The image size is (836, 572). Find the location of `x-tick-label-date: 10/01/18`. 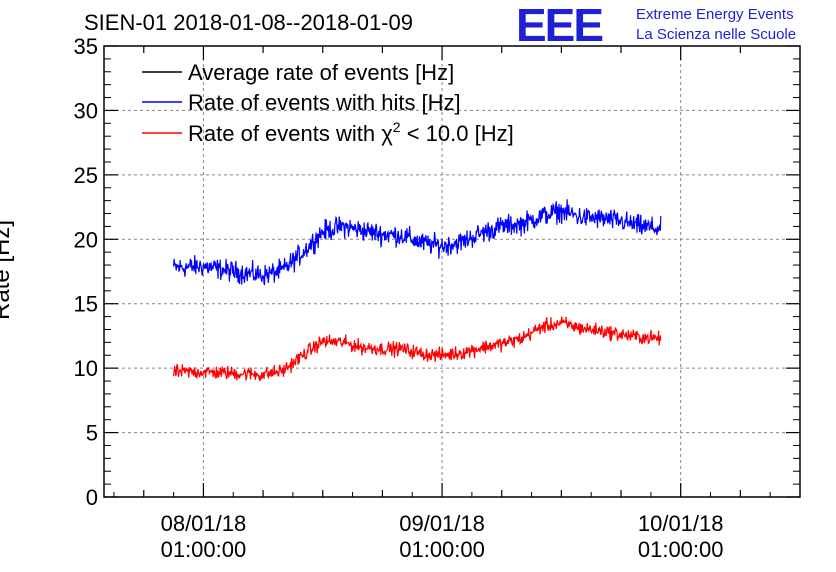

x-tick-label-date: 10/01/18 is located at coordinates (681, 523).